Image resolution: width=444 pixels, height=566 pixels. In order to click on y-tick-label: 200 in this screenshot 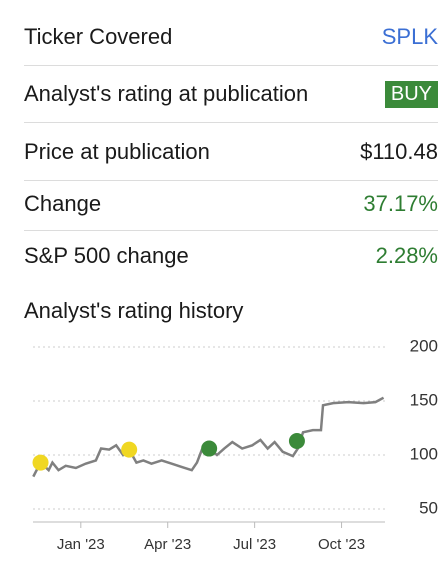, I will do `click(424, 345)`.